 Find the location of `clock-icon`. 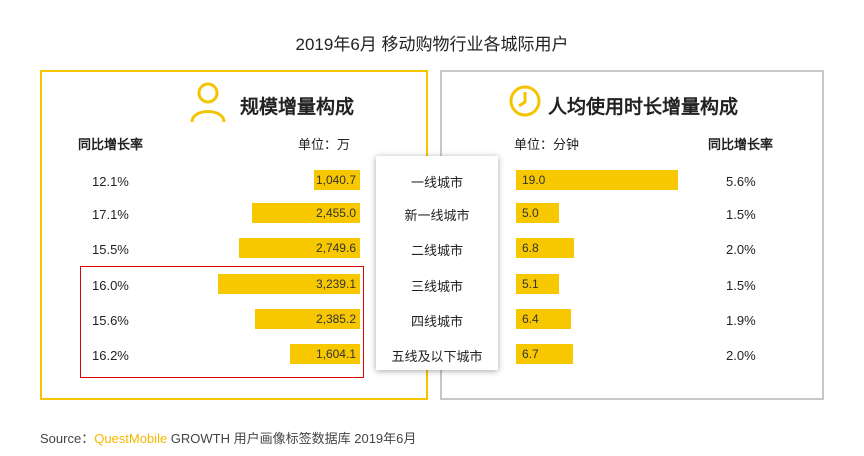

clock-icon is located at coordinates (525, 101).